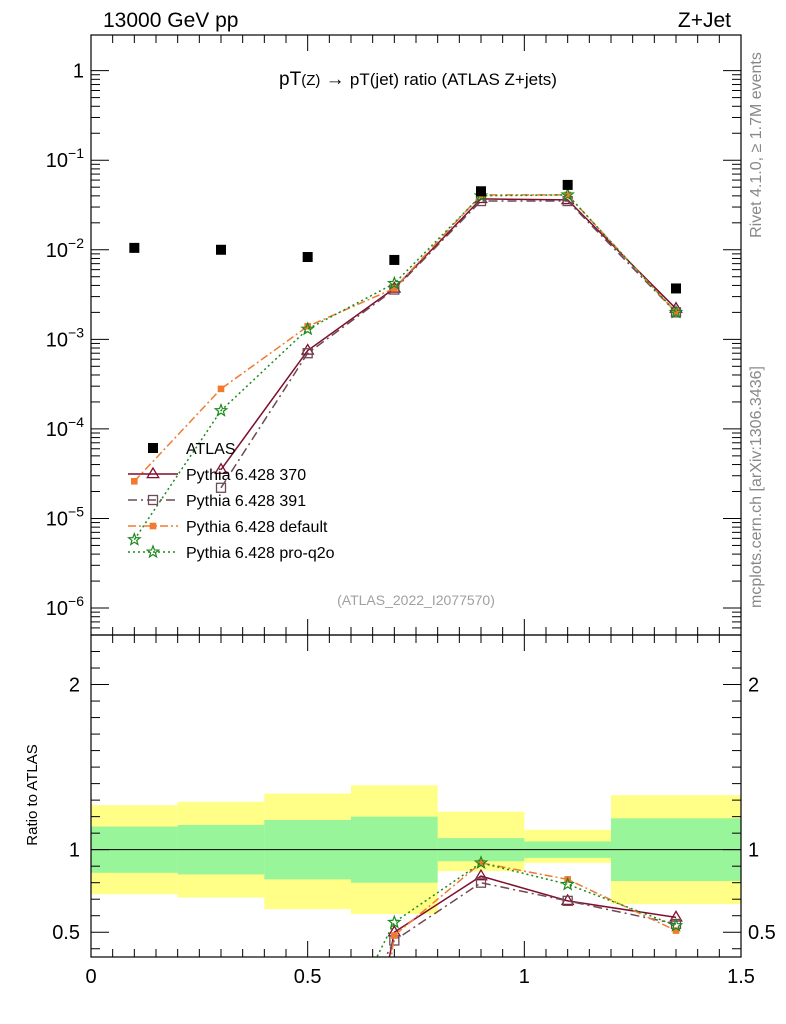  Describe the element at coordinates (153, 448) in the screenshot. I see `legend-marker-atlas` at that location.